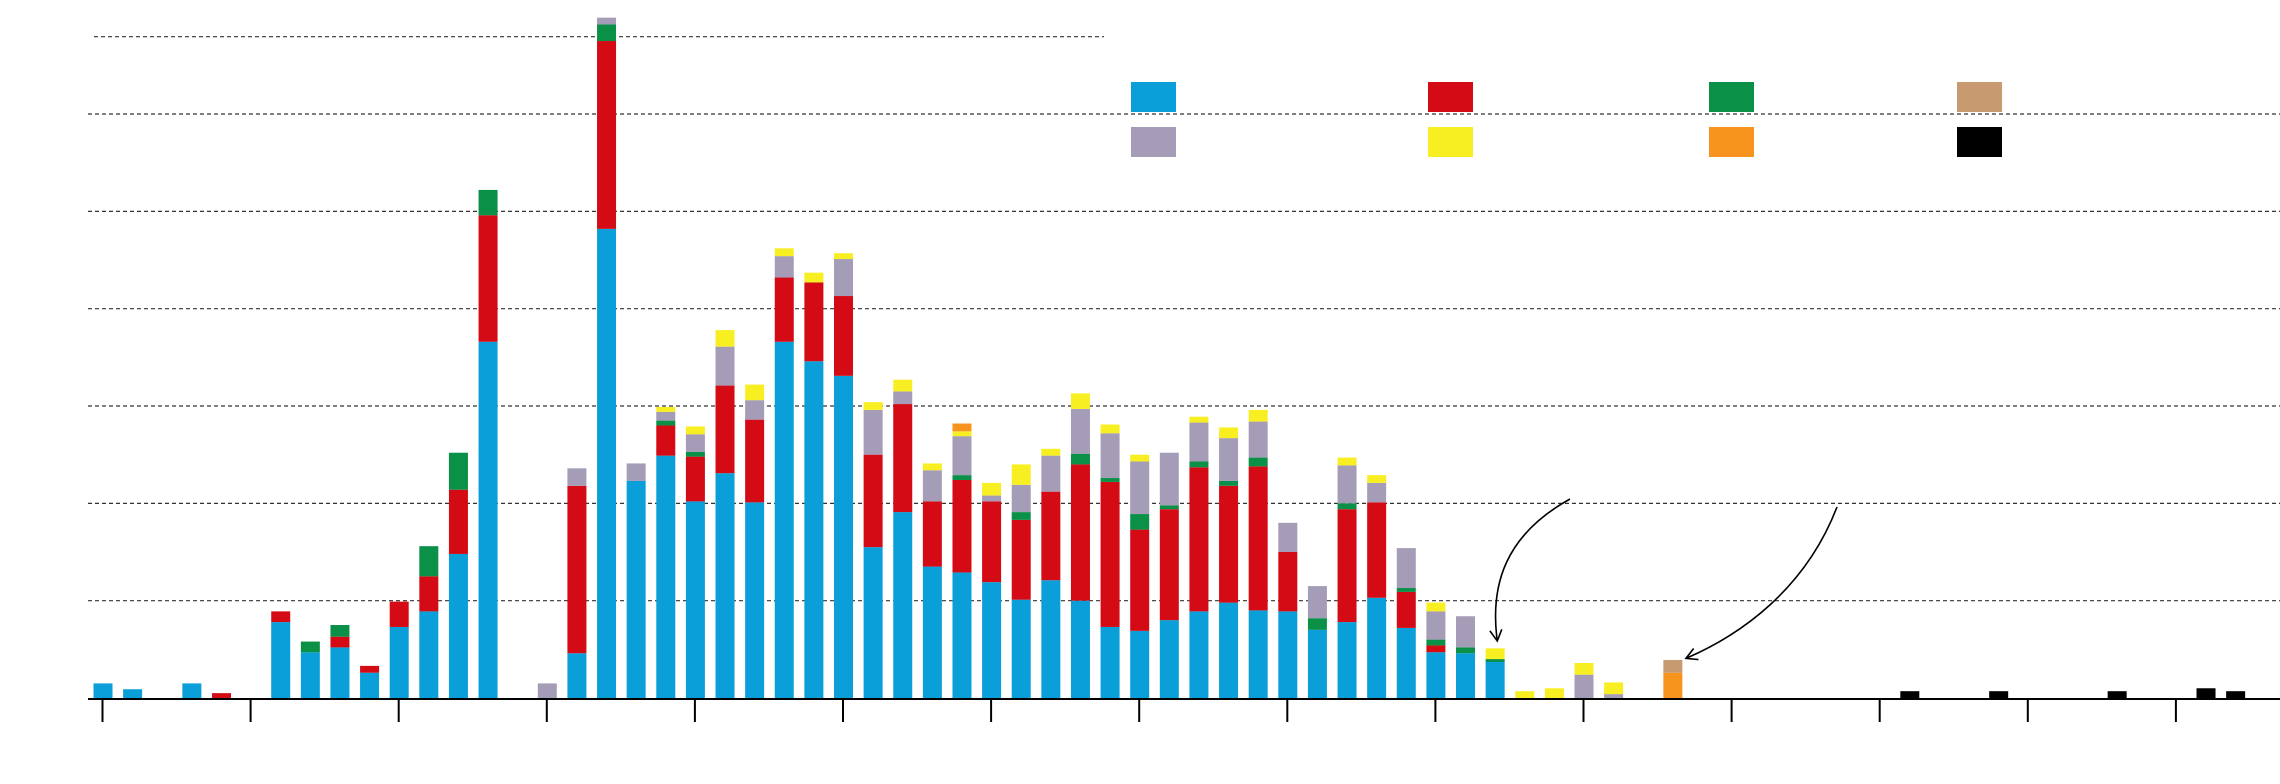 This screenshot has height=784, width=2280. What do you see at coordinates (992, 542) in the screenshot?
I see `bar-30-s2` at bounding box center [992, 542].